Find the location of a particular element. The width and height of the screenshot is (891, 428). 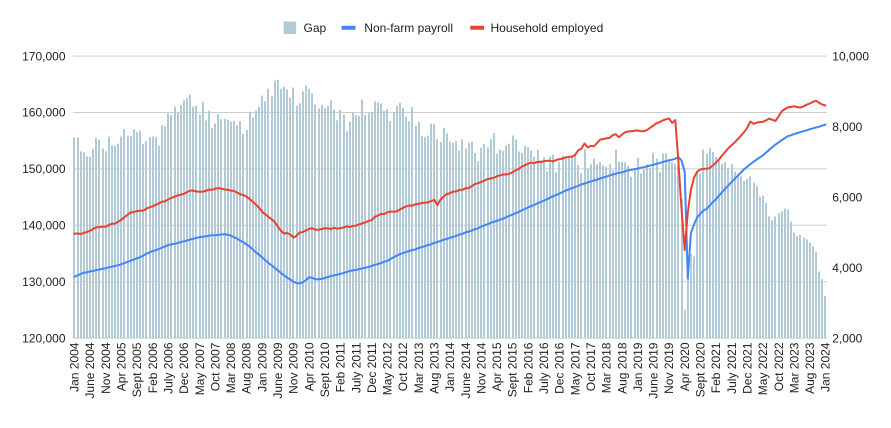

svg-text: Sept 2010 is located at coordinates (325, 369).